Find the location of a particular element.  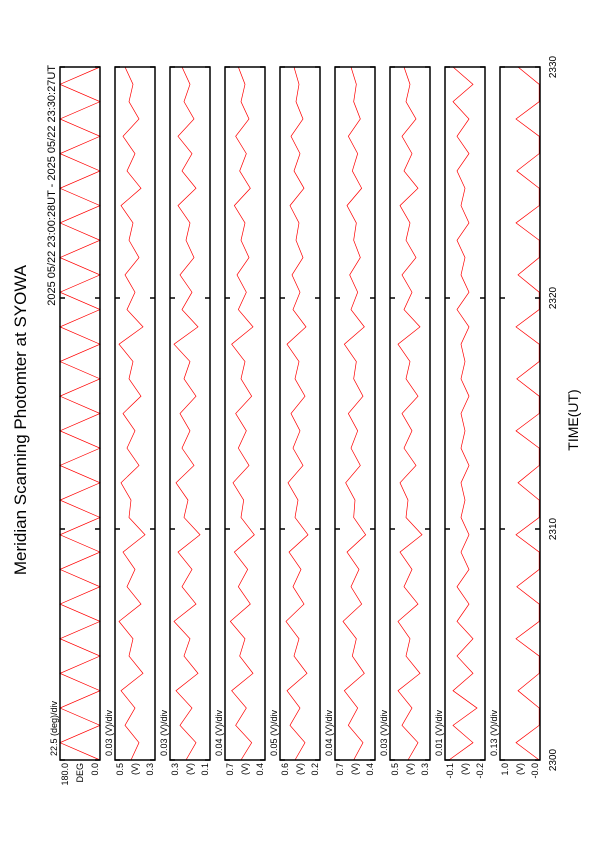

y-tick-label: -0.1 is located at coordinates (450, 771).